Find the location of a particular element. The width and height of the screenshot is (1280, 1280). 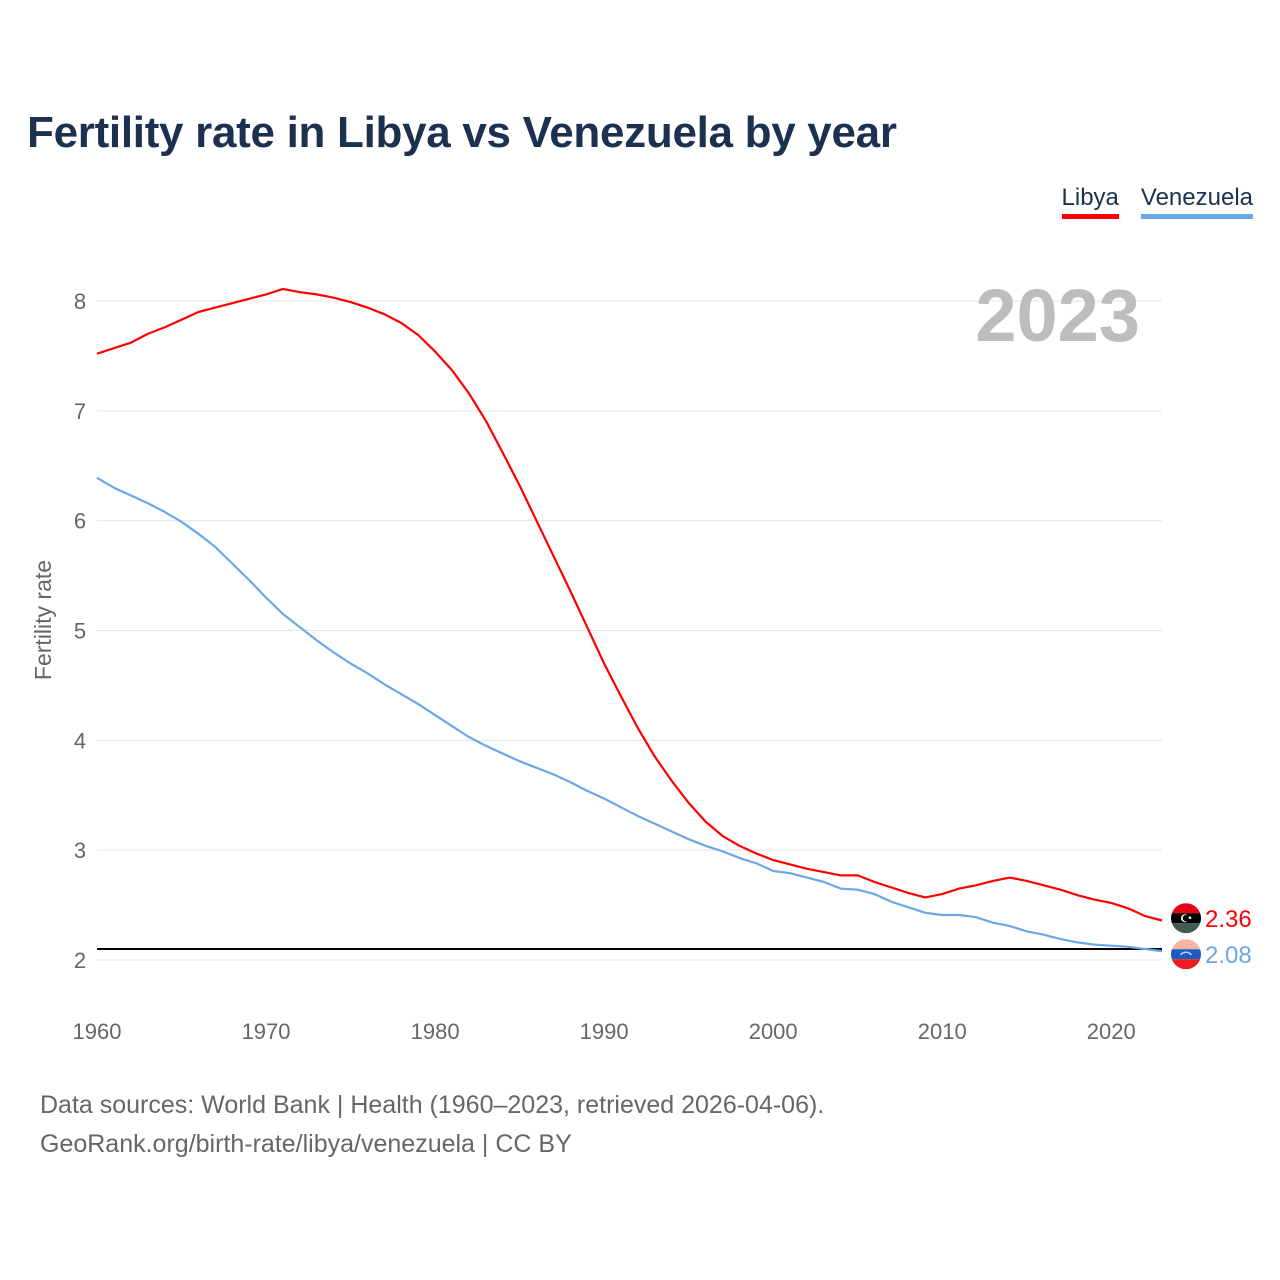

y-tick-label: 3 is located at coordinates (80, 850).